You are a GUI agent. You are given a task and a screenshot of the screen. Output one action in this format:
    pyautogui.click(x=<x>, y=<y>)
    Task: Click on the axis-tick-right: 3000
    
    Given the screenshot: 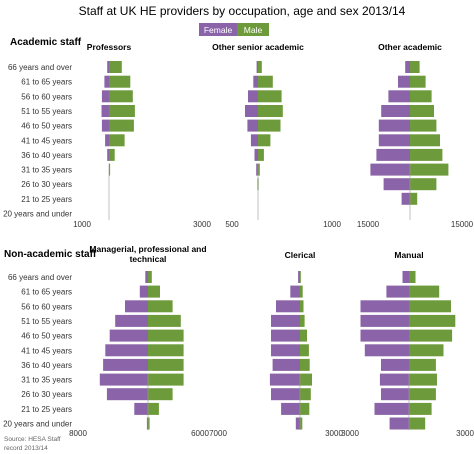 What is the action you would take?
    pyautogui.click(x=334, y=433)
    